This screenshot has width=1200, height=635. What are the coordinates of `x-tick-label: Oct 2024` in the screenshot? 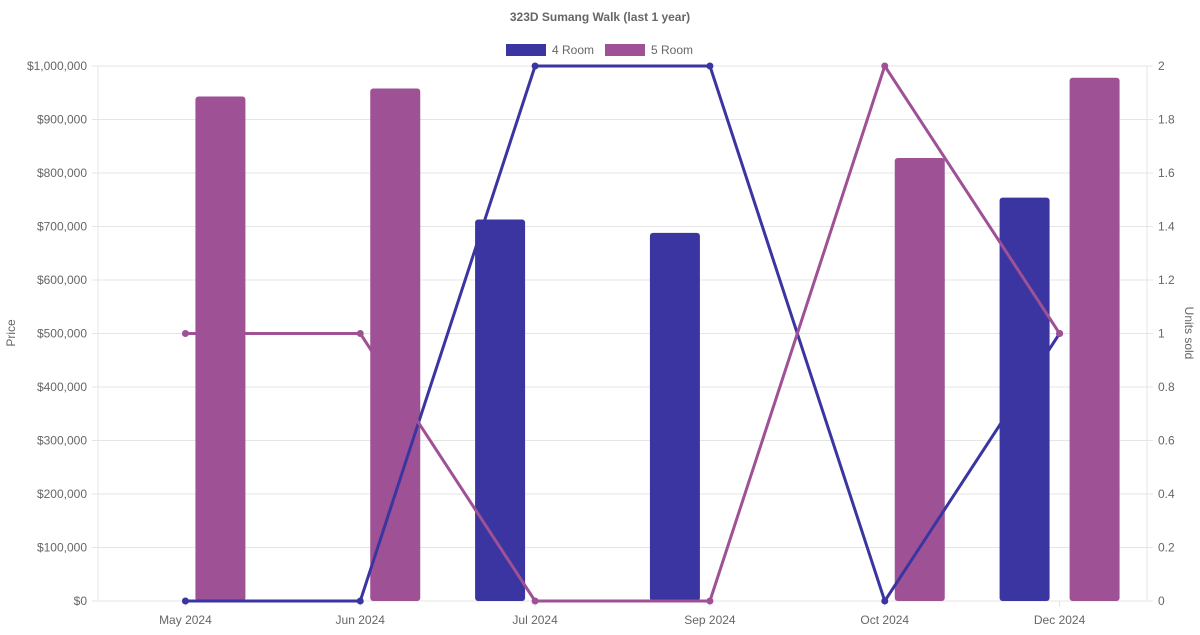 It's located at (884, 620).